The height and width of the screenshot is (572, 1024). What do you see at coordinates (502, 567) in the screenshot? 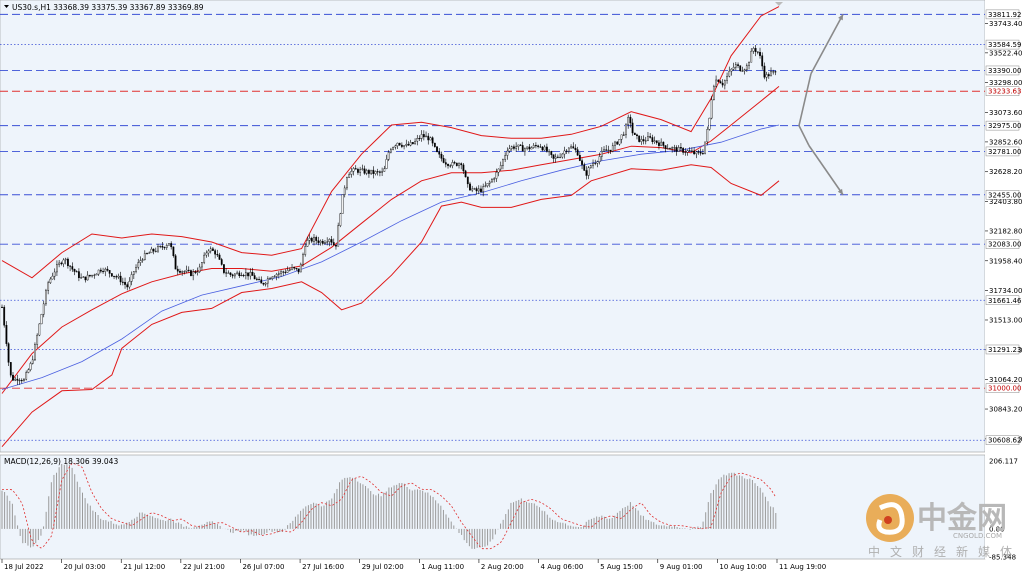
I see `time-tick-label-8: 2 Aug 20:00` at bounding box center [502, 567].